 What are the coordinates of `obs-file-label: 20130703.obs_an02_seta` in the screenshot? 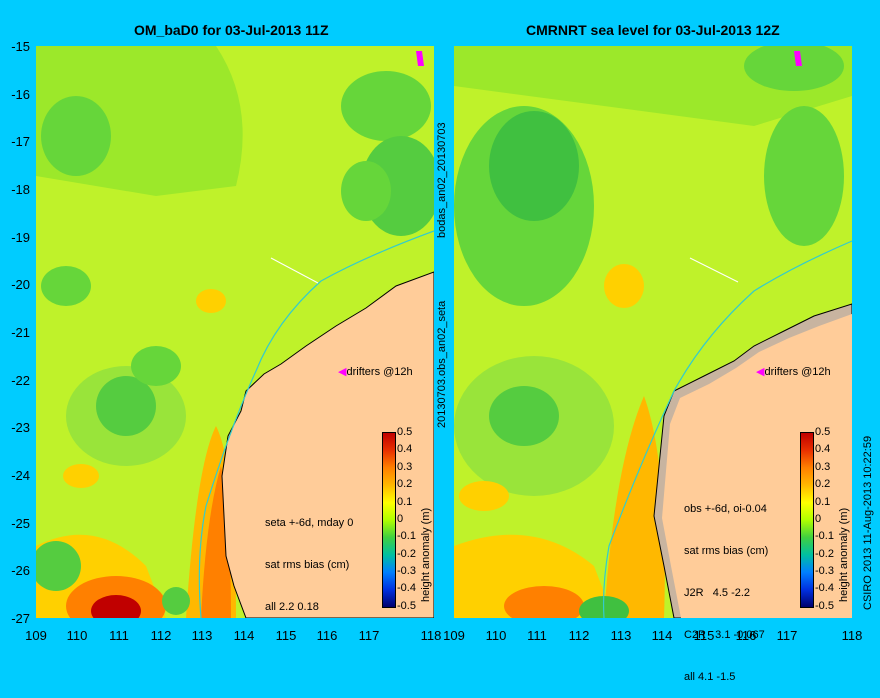 It's located at (442, 364).